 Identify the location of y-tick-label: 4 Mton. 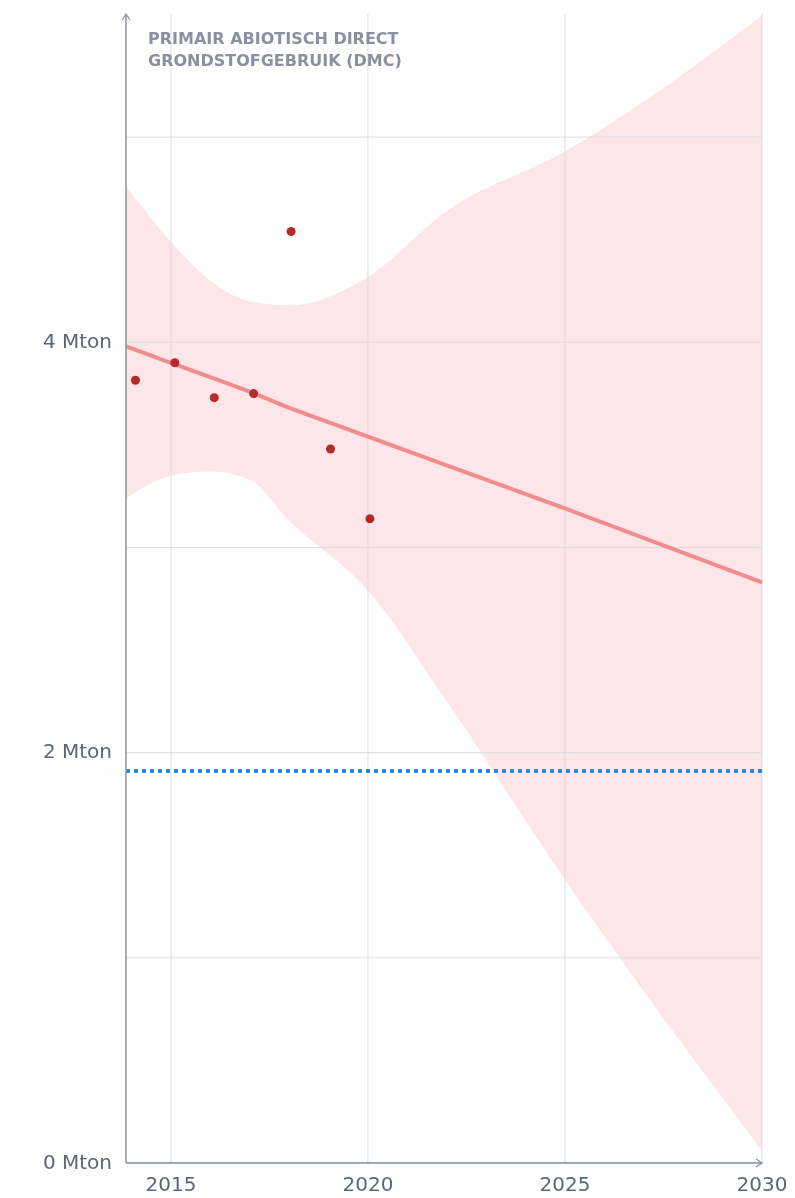
(77, 340).